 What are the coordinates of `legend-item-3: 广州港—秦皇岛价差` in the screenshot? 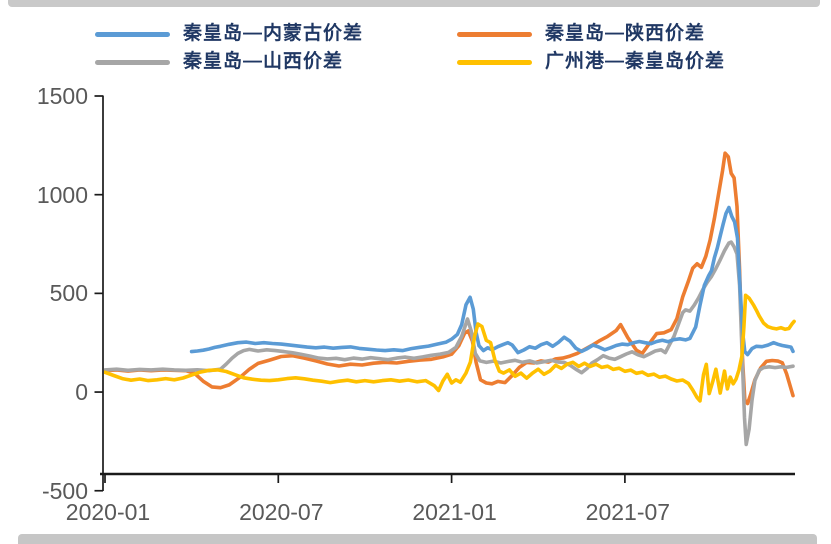 It's located at (591, 62).